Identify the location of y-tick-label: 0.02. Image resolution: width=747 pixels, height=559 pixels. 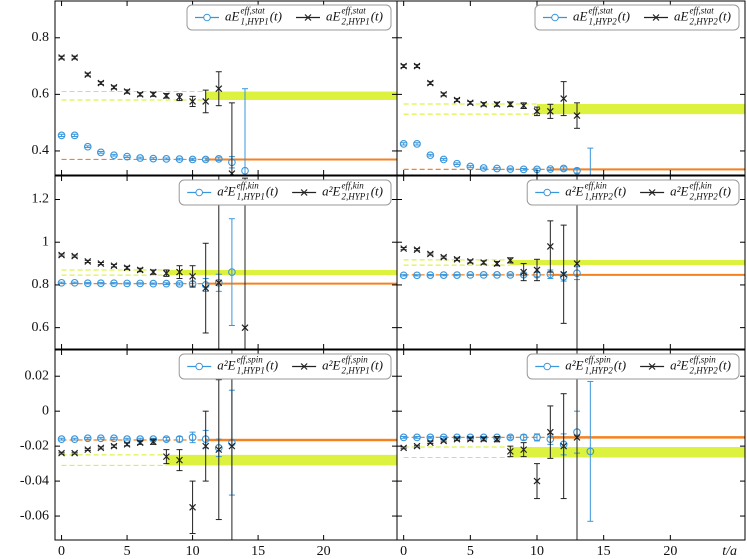
(37, 375).